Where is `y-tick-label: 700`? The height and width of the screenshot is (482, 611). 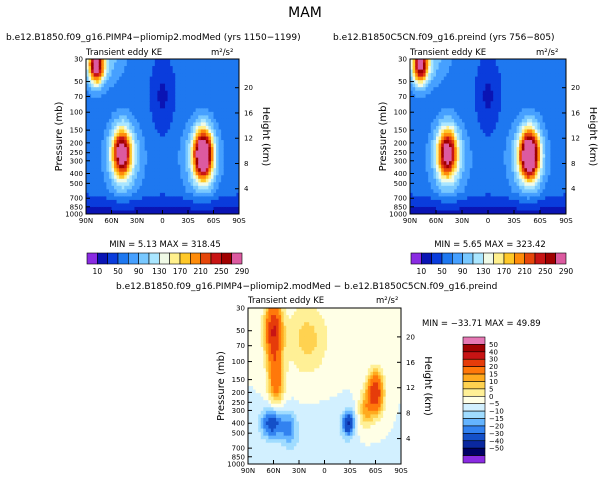 y-tick-label: 700 is located at coordinates (76, 199).